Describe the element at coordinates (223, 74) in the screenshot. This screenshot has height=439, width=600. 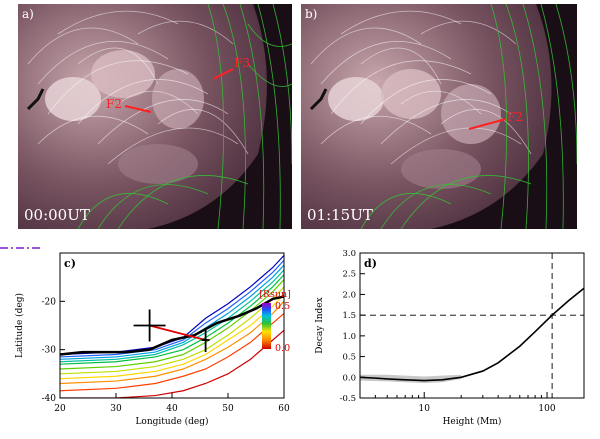
I see `filament-f3-line-a` at that location.